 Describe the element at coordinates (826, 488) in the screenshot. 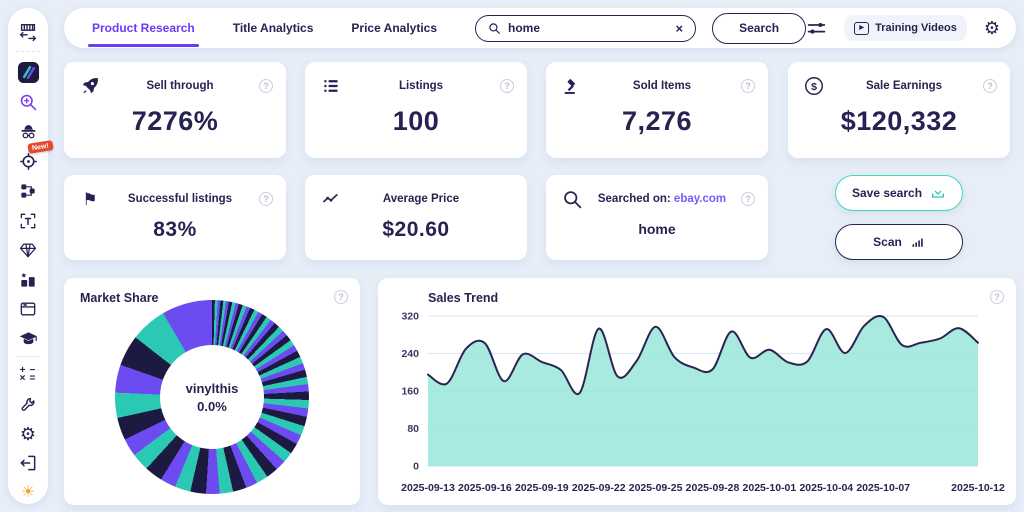

I see `svg-text: 2025-10-04` at that location.